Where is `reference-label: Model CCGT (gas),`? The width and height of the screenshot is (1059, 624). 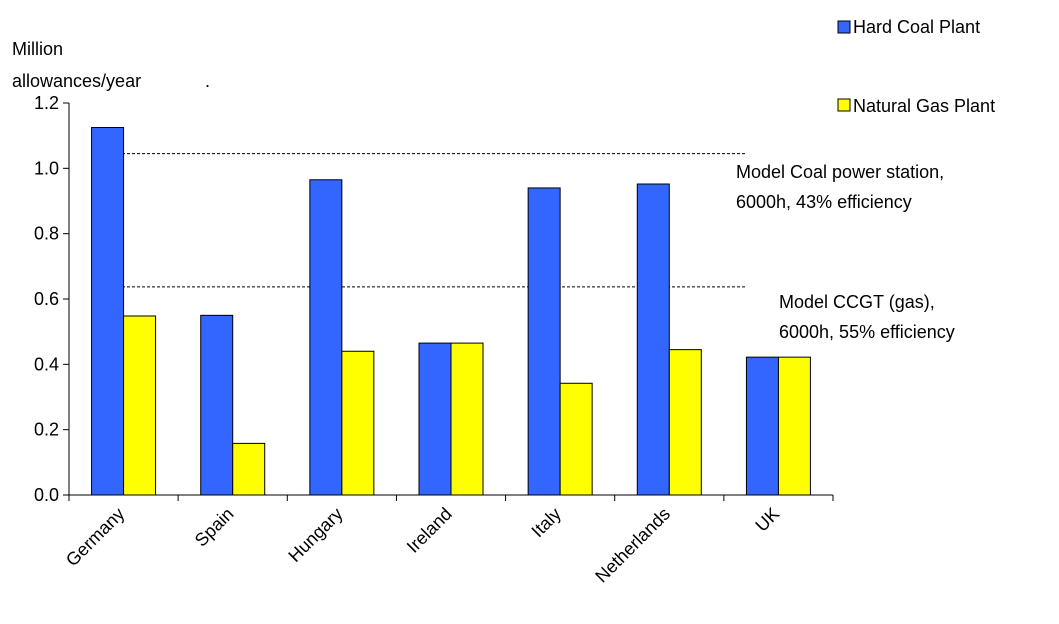 reference-label: Model CCGT (gas), is located at coordinates (857, 302).